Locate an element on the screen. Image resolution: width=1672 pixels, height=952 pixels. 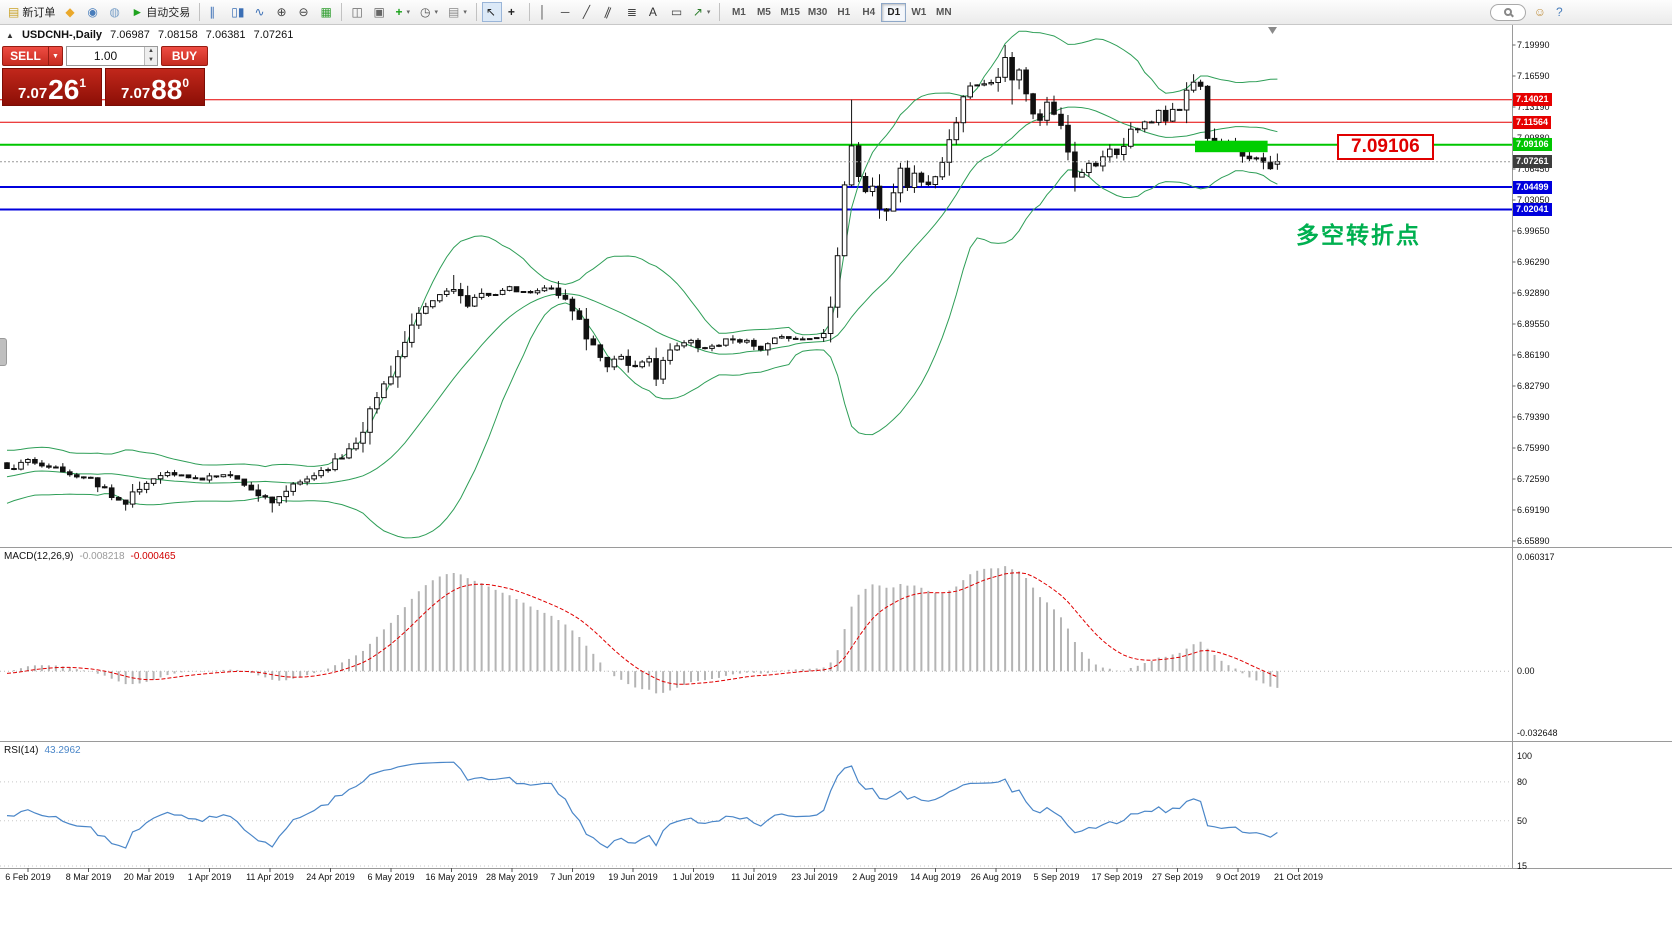
ohlc-open: 7.06987 is located at coordinates (130, 35).